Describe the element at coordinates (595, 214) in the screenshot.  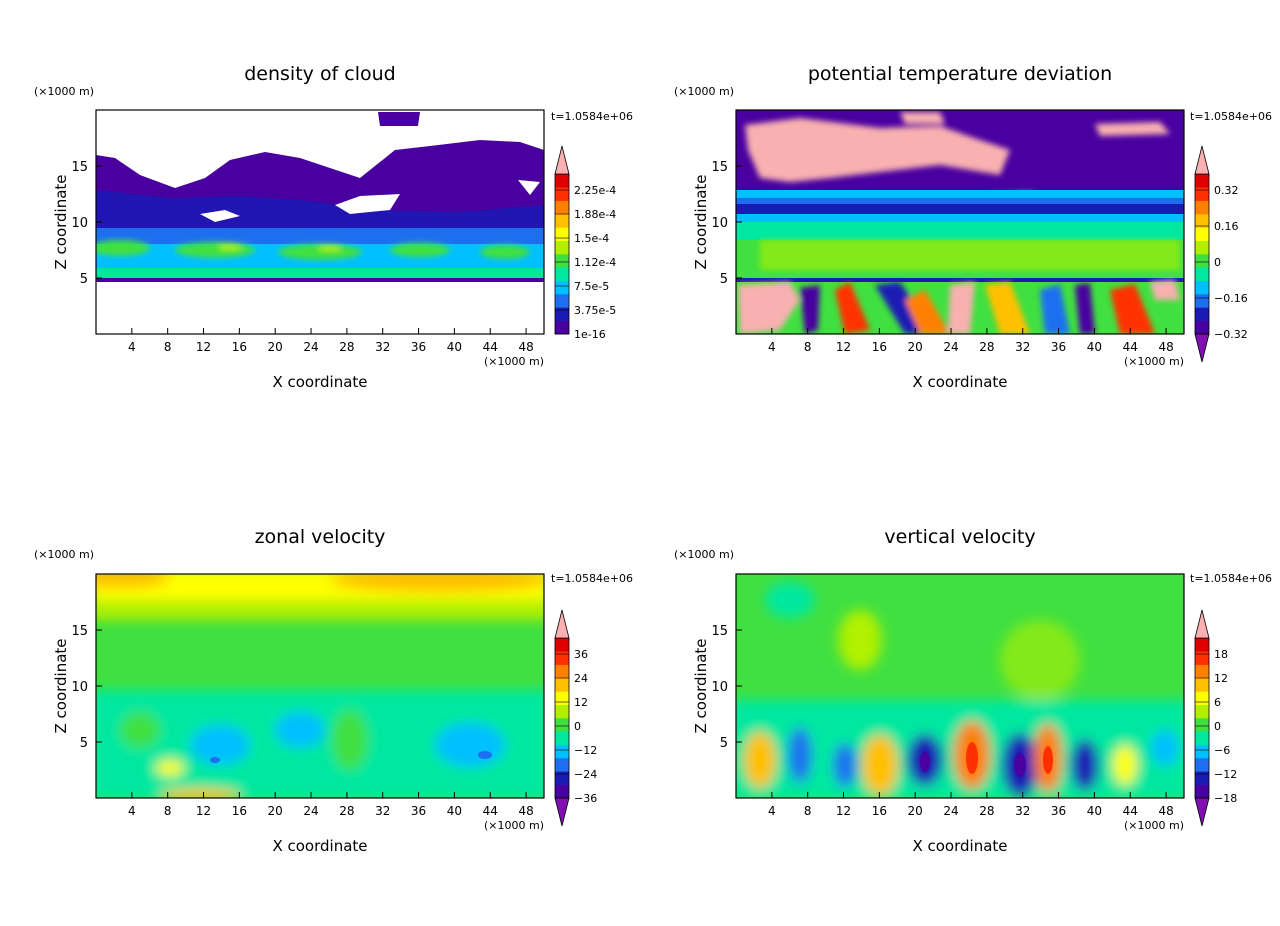
I see `colorbar-label: 1.88e-4` at that location.